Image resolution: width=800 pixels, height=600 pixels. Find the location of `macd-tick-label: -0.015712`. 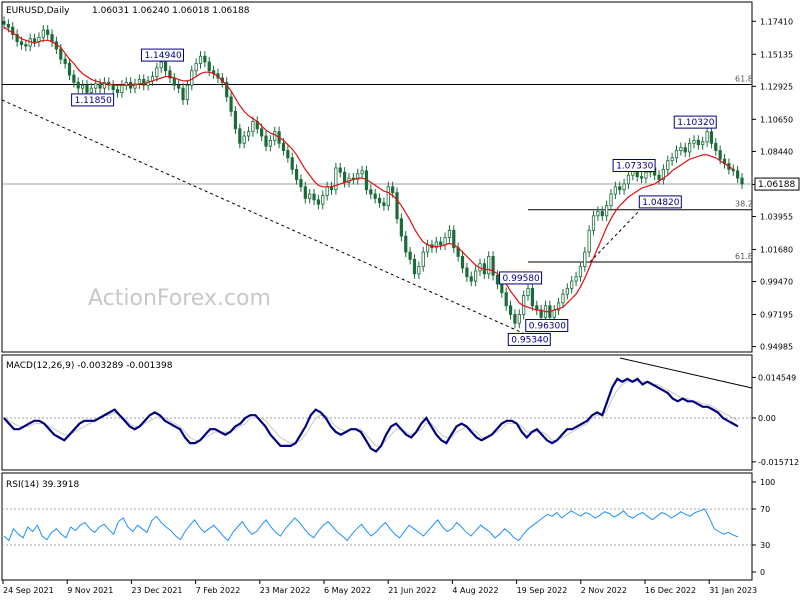

macd-tick-label: -0.015712 is located at coordinates (778, 462).